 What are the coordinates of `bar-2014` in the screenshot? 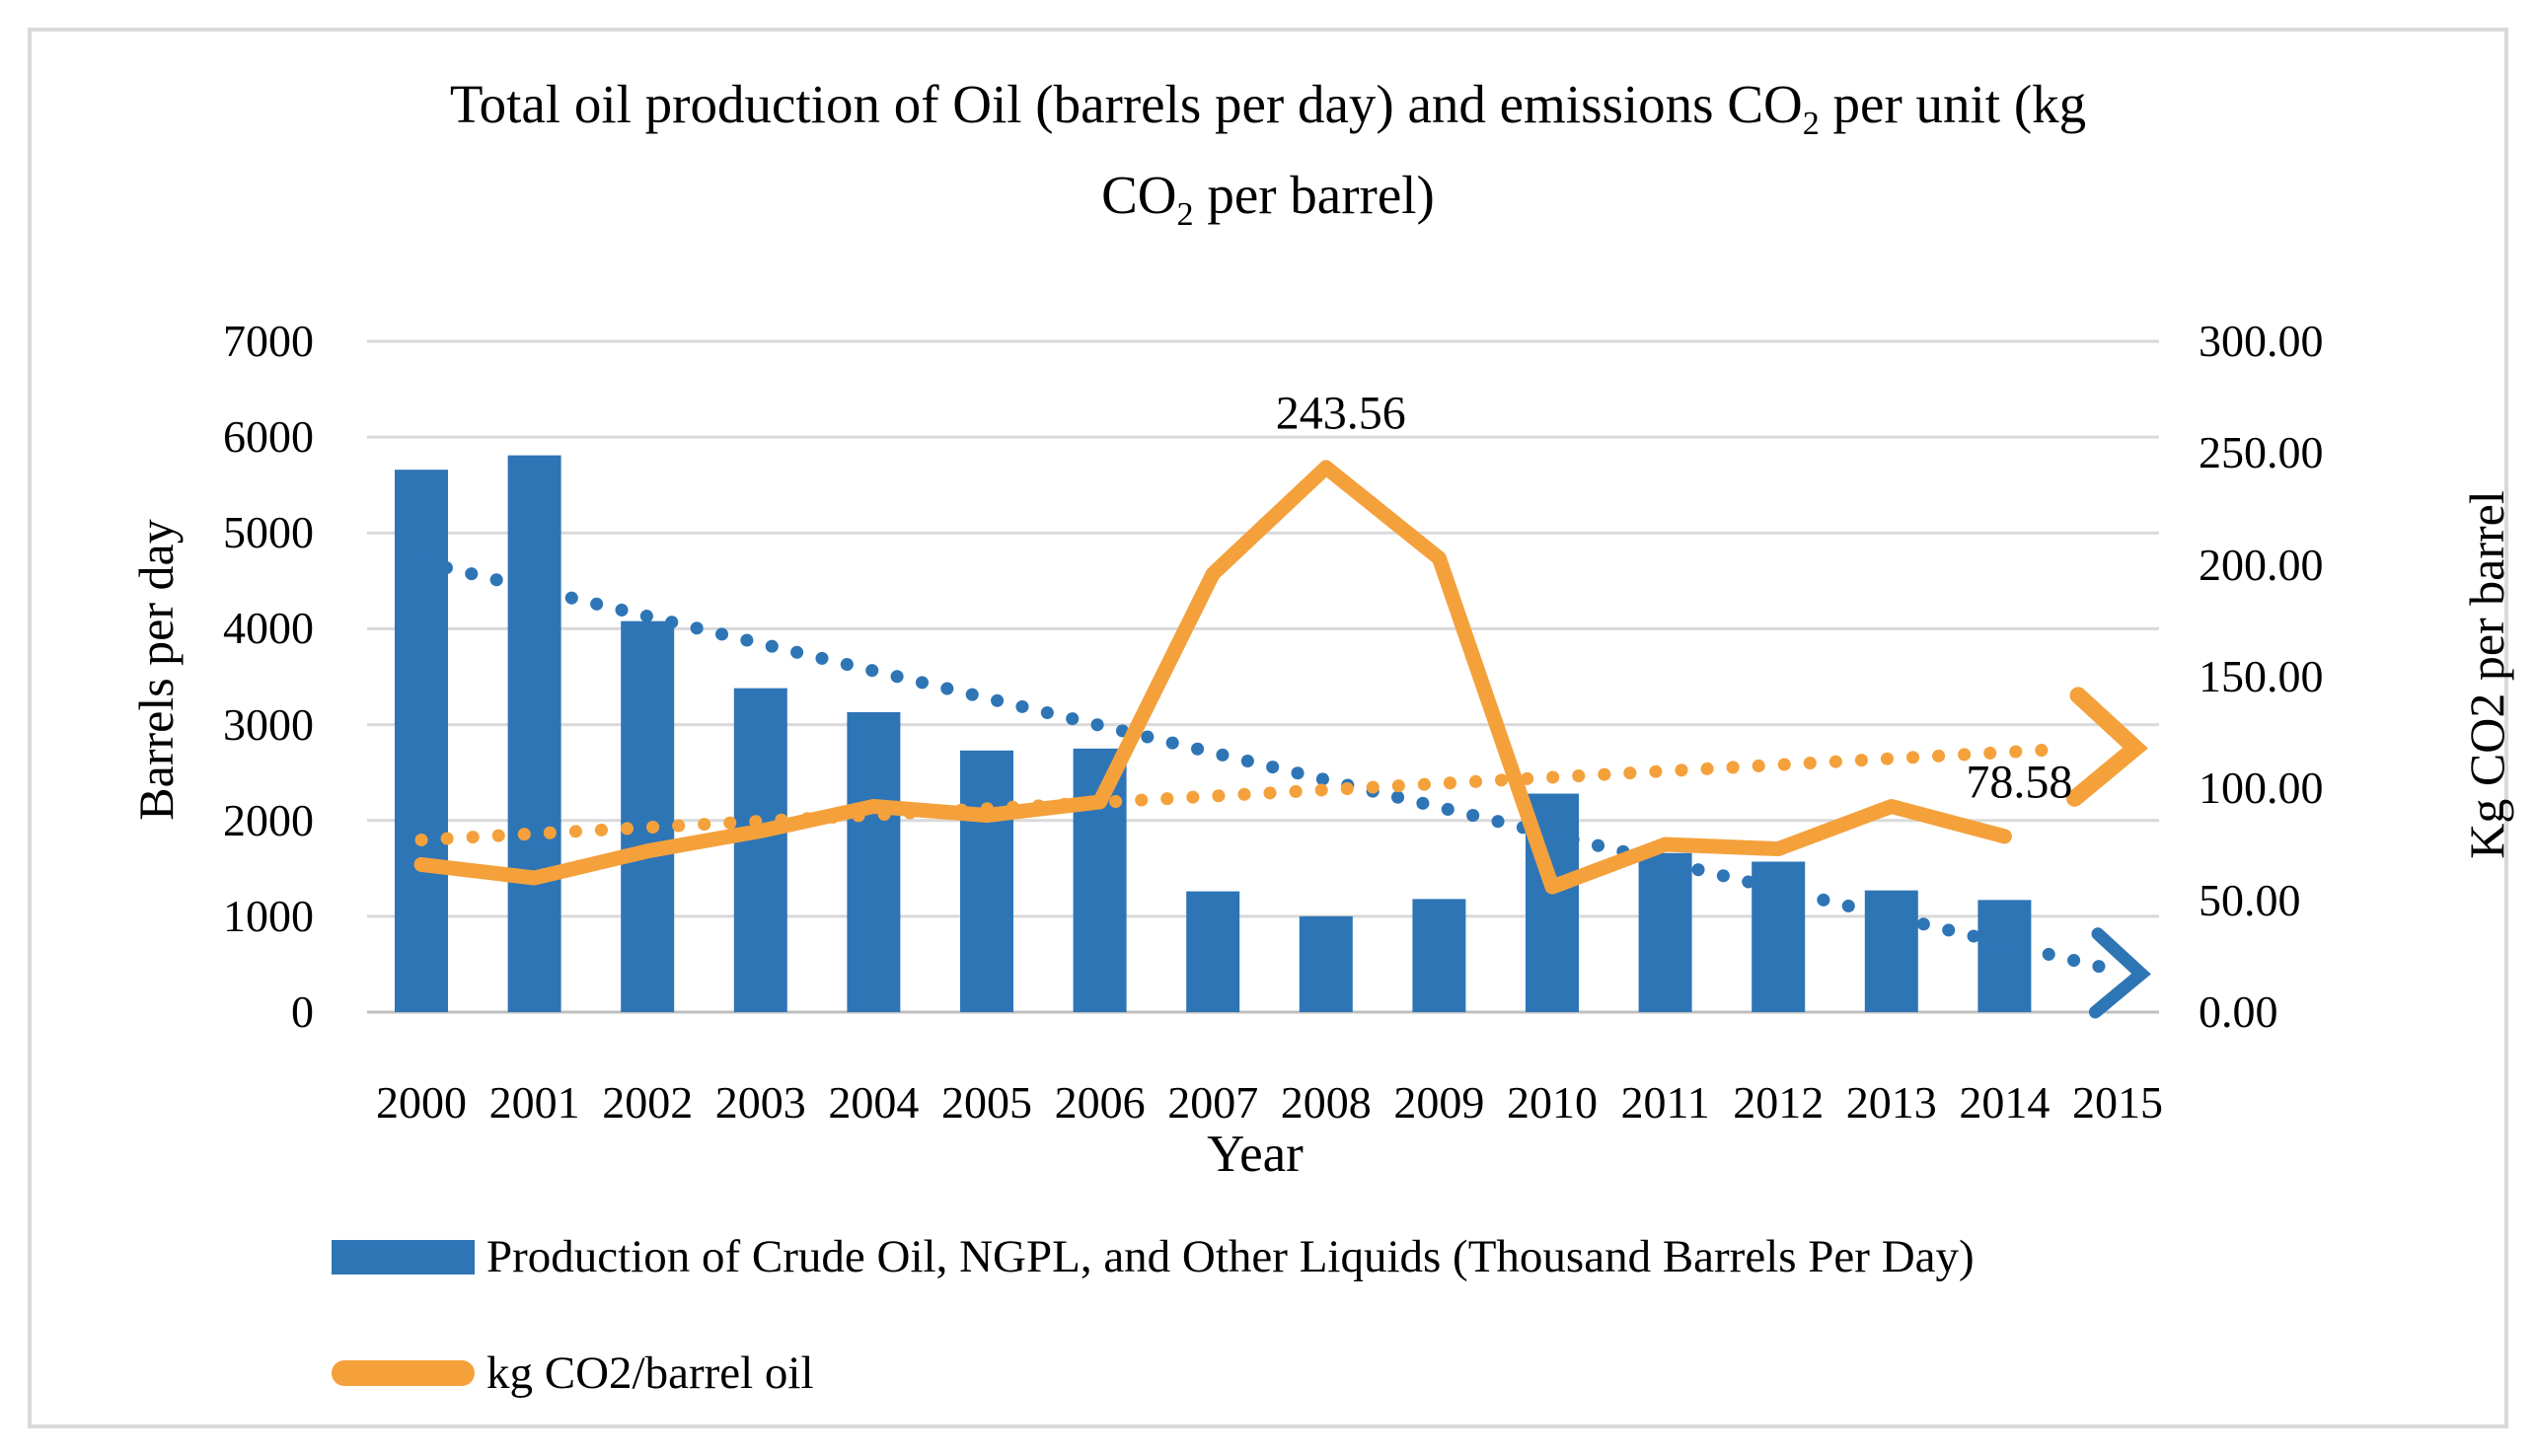 It's located at (2004, 956).